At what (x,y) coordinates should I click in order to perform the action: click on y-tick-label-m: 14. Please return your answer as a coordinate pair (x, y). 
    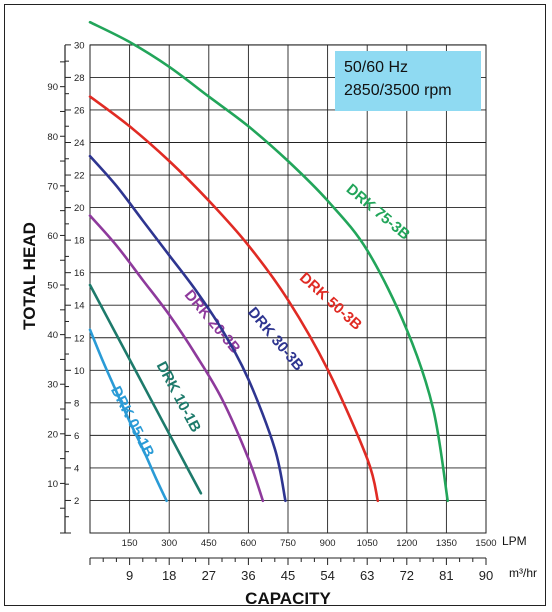
    Looking at the image, I should click on (79, 306).